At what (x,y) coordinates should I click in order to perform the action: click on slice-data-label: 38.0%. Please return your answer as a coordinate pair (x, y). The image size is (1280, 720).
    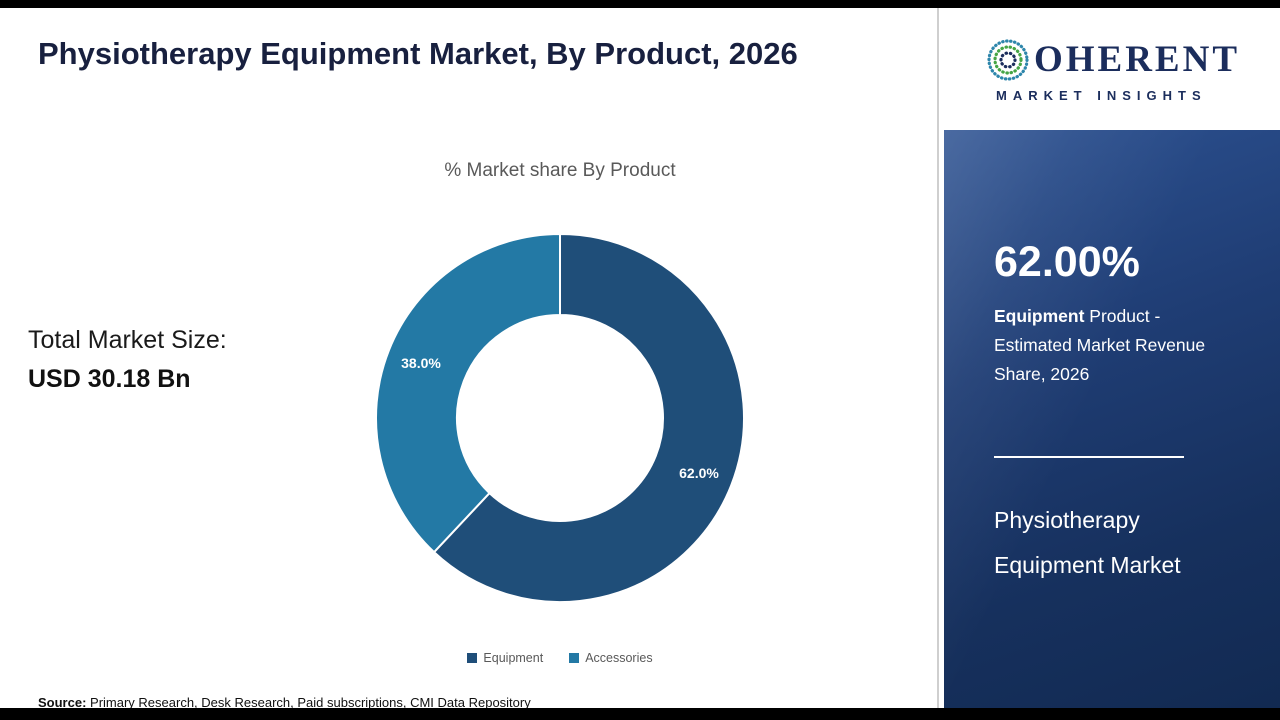
    Looking at the image, I should click on (421, 362).